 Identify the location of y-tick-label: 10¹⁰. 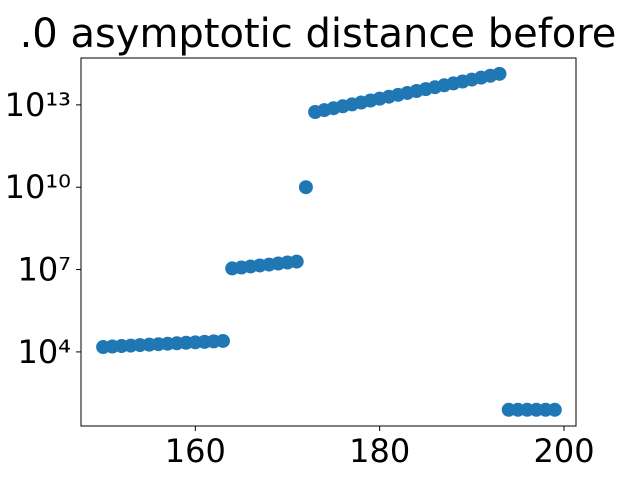
(38, 187).